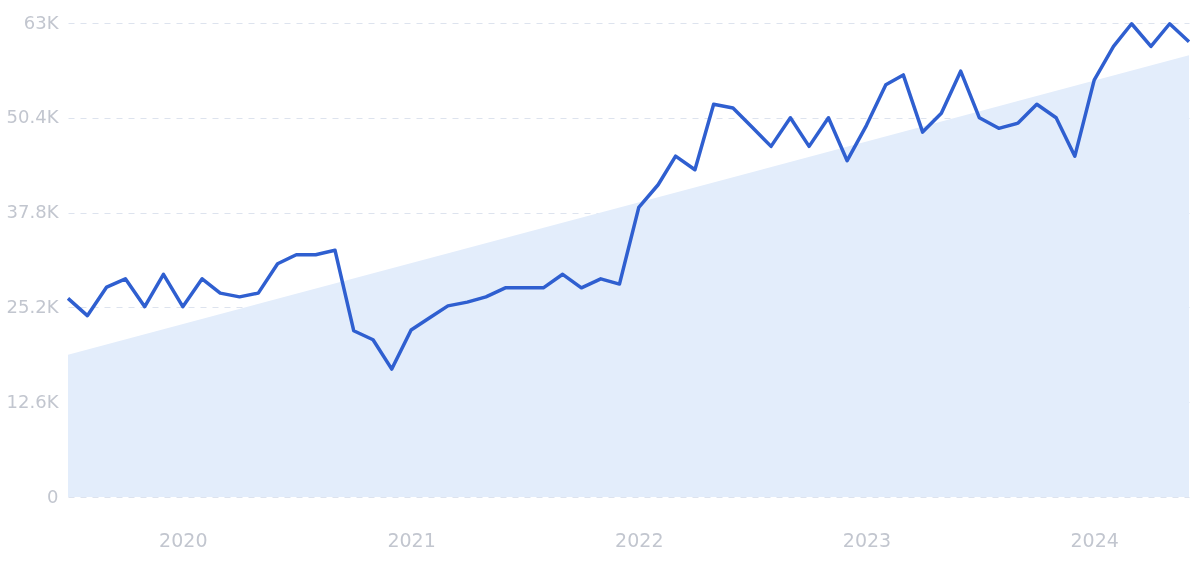 This screenshot has width=1200, height=562. I want to click on x-tick-label: 2024, so click(1094, 539).